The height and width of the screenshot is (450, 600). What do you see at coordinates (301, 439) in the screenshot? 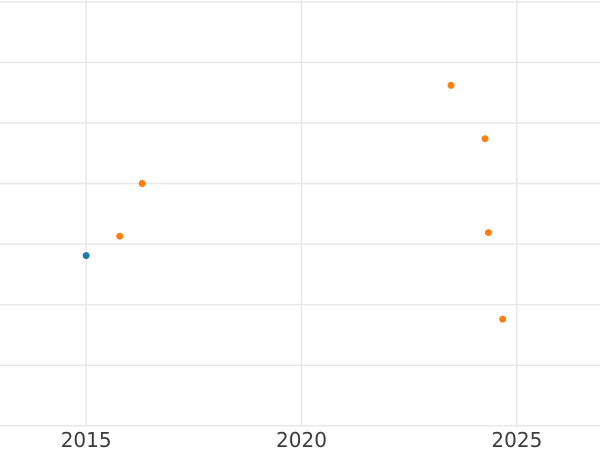
I see `x-tick-label: 2020` at bounding box center [301, 439].